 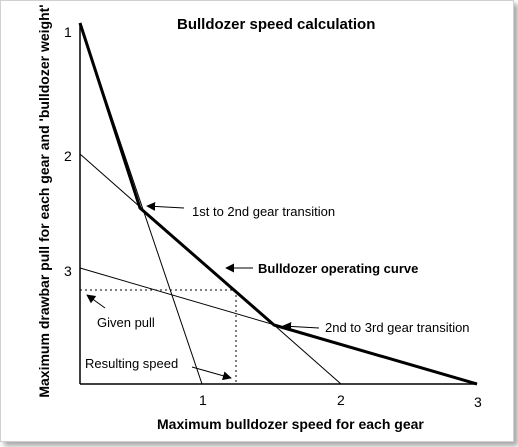 I want to click on gear-2-3-label: 2nd to 3rd gear transition, so click(x=397, y=327).